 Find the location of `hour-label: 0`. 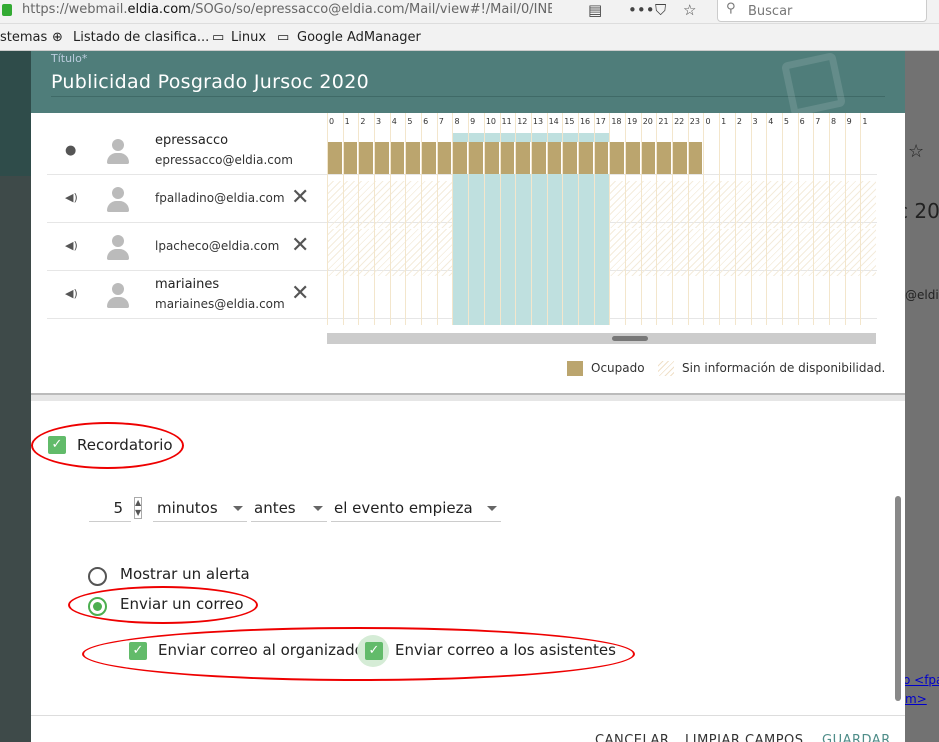

hour-label: 0 is located at coordinates (708, 121).